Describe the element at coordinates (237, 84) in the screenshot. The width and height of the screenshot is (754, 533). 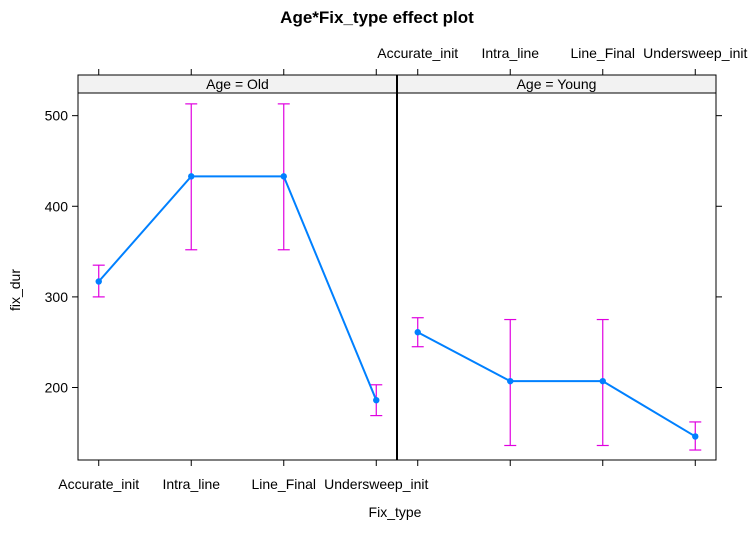
I see `strip-label: Age = Old` at that location.